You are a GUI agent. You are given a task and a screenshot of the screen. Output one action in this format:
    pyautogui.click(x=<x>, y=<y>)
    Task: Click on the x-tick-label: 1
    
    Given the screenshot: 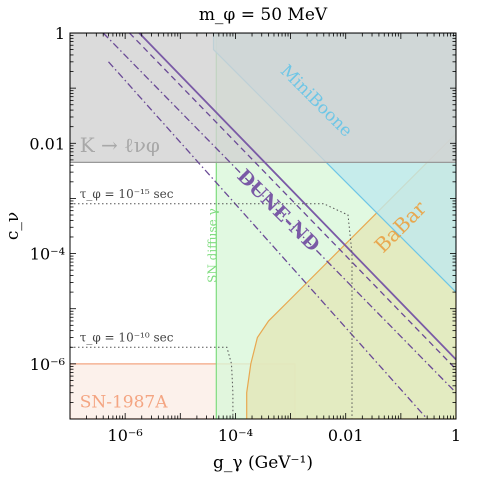 What is the action you would take?
    pyautogui.click(x=456, y=435)
    